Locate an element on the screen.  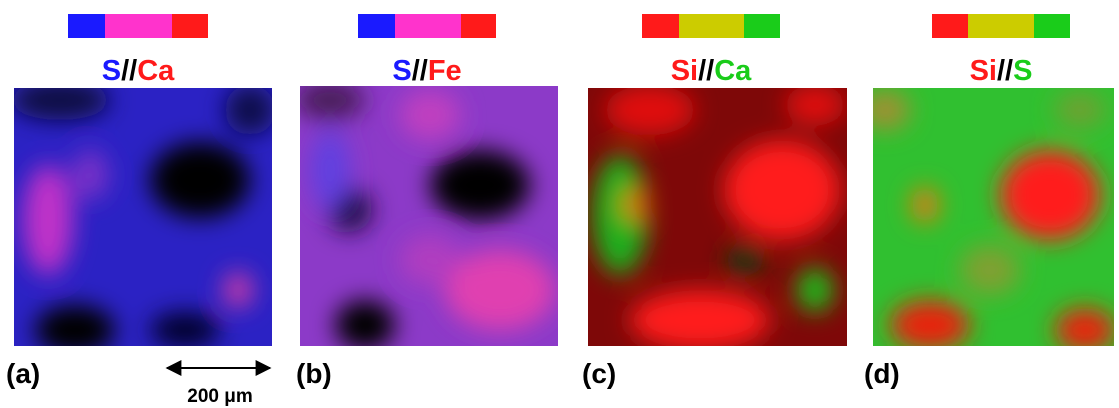
panel-title: S//Fe is located at coordinates (426, 71).